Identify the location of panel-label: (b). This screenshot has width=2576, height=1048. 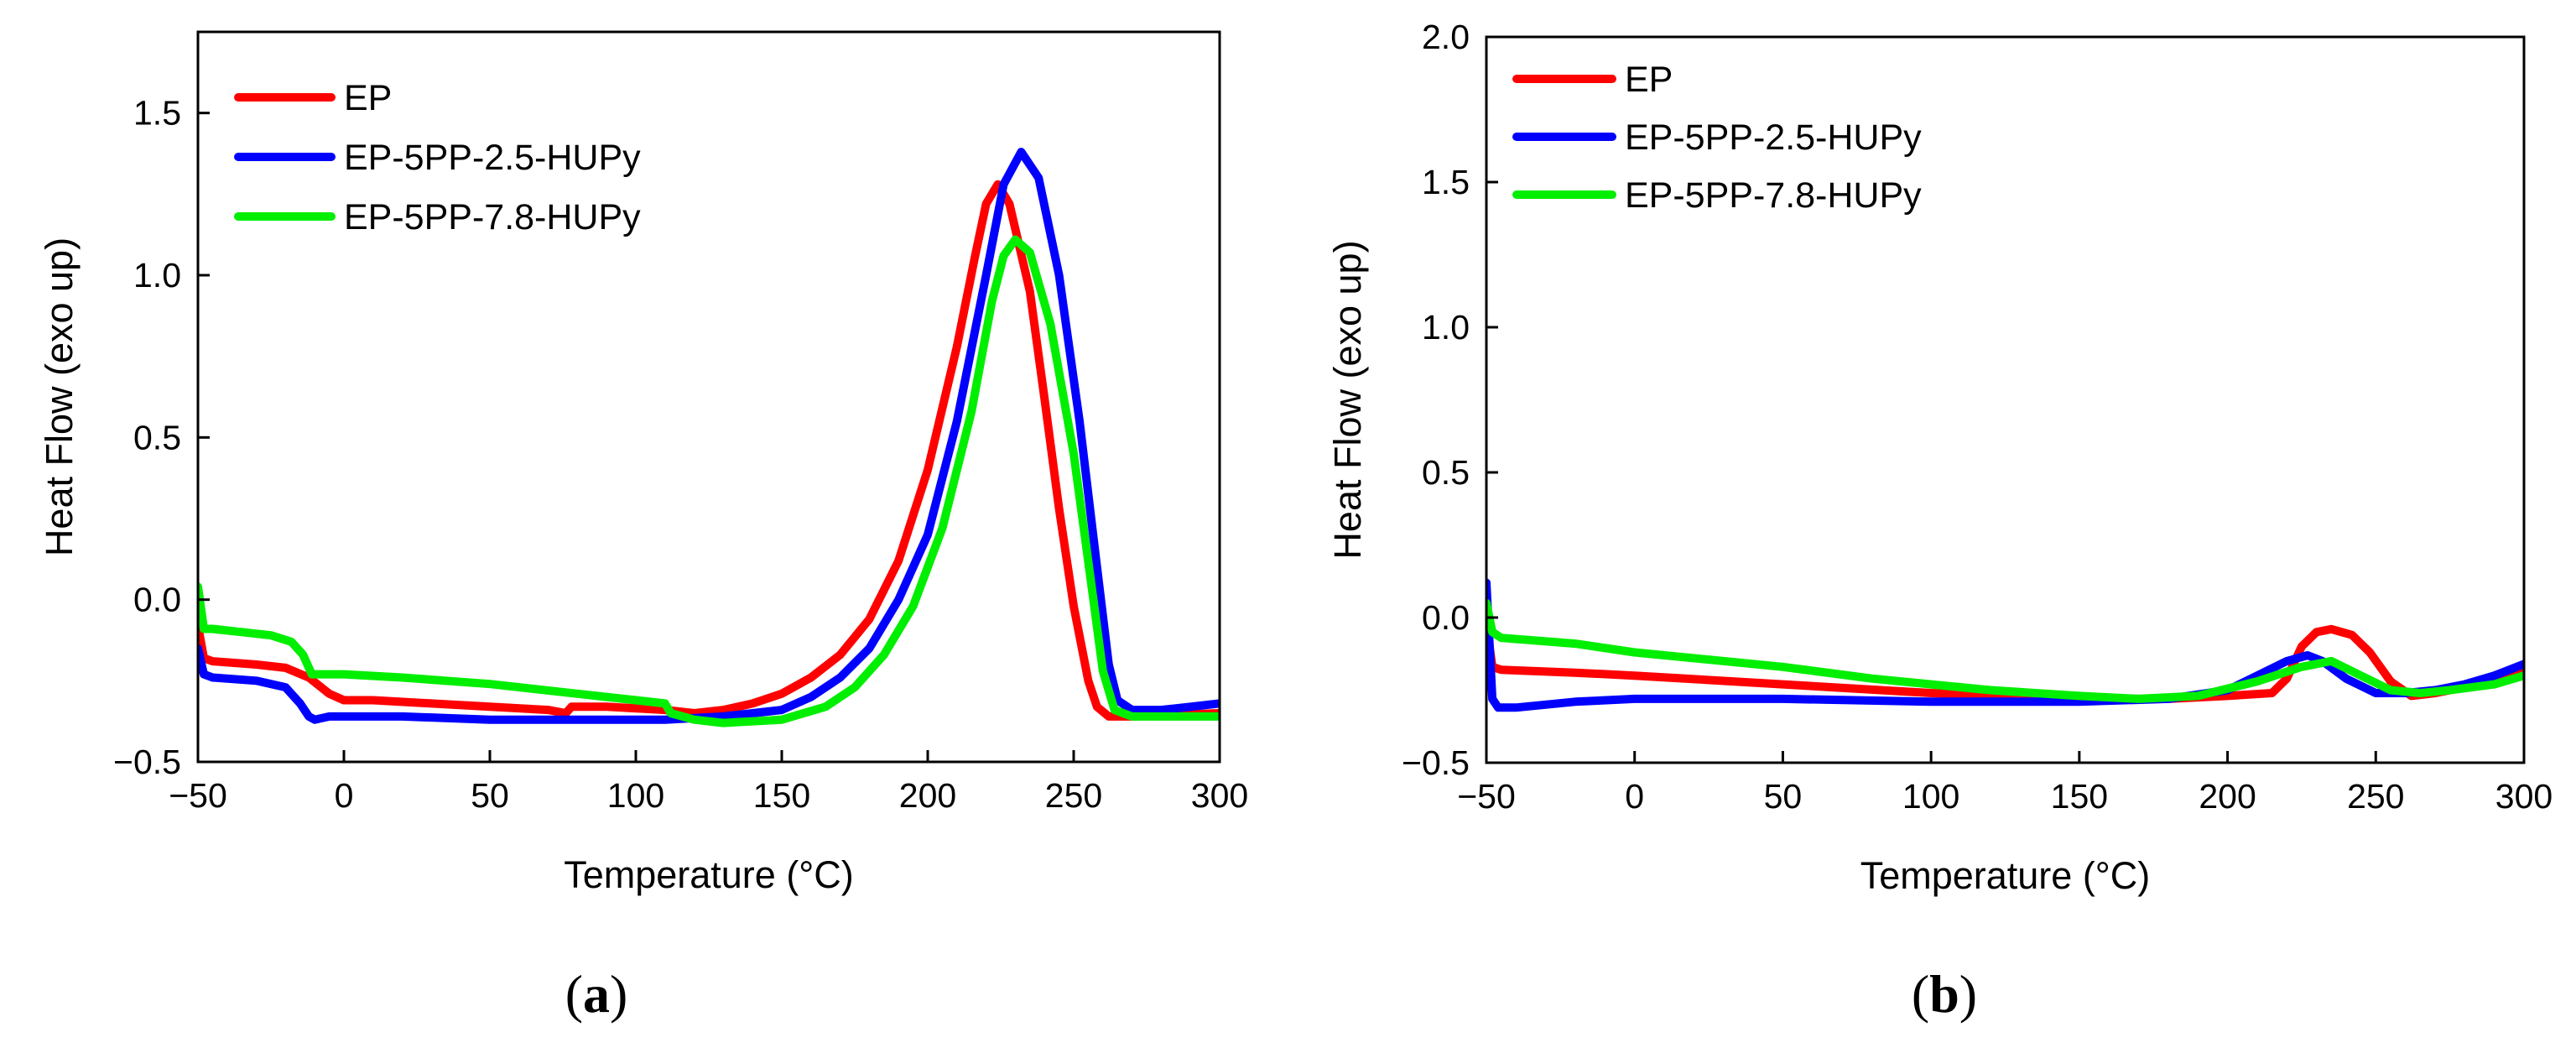
(1944, 994).